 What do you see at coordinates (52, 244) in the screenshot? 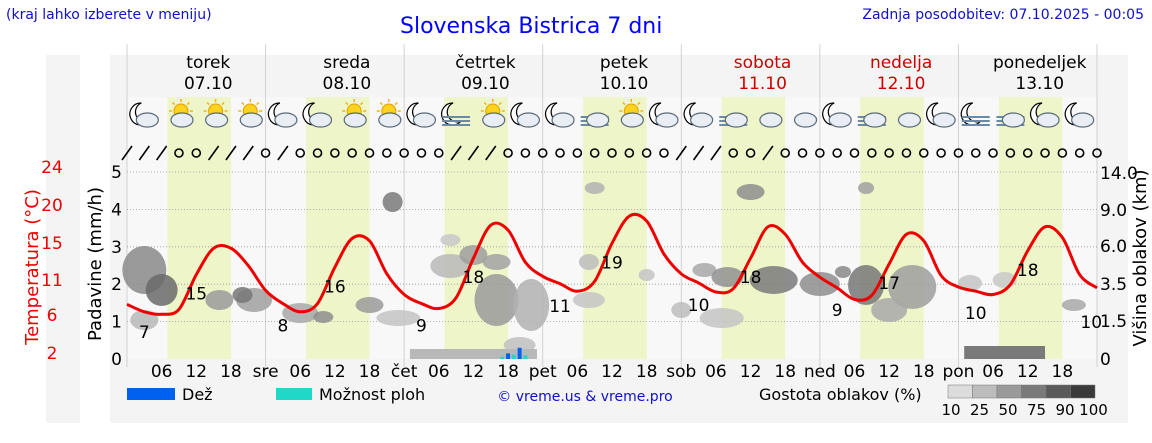
I see `temp-tick: 15` at bounding box center [52, 244].